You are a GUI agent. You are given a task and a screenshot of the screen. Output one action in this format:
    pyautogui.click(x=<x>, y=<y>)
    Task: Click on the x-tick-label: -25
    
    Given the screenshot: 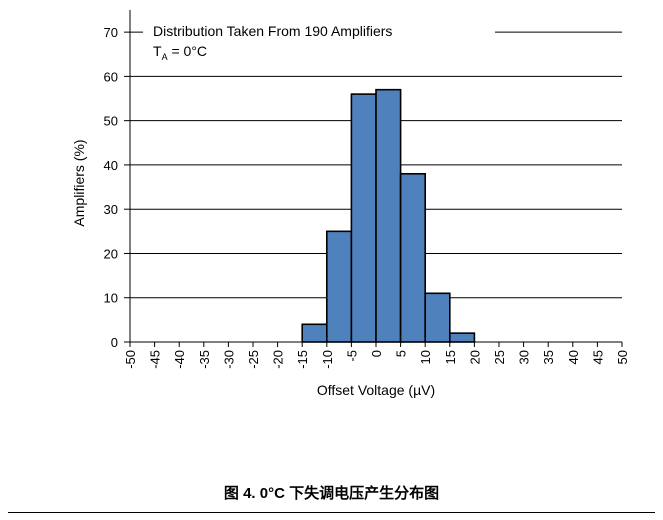 What is the action you would take?
    pyautogui.click(x=253, y=359)
    